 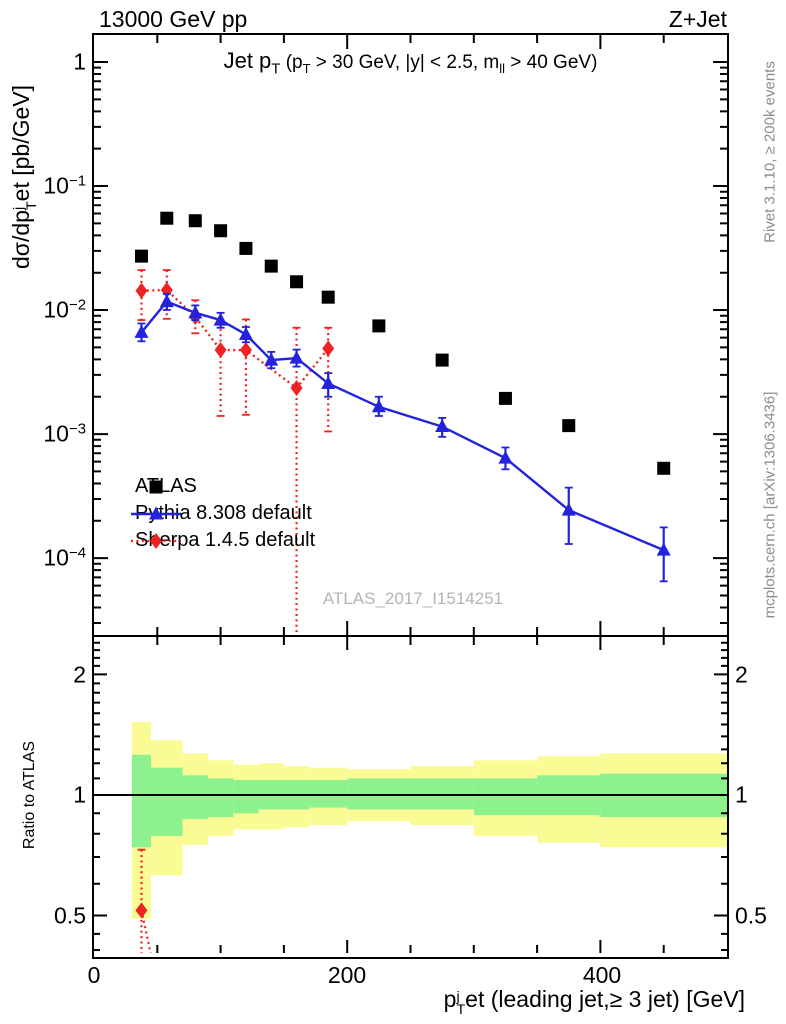 What do you see at coordinates (741, 794) in the screenshot?
I see `ratio-ytick-right-1: 1` at bounding box center [741, 794].